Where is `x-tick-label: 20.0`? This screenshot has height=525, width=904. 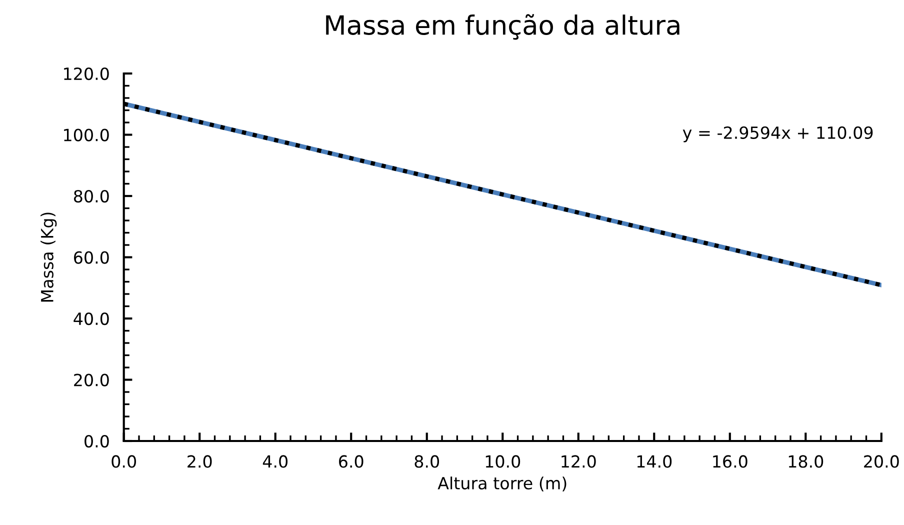
x-tick-label: 20.0 is located at coordinates (881, 461).